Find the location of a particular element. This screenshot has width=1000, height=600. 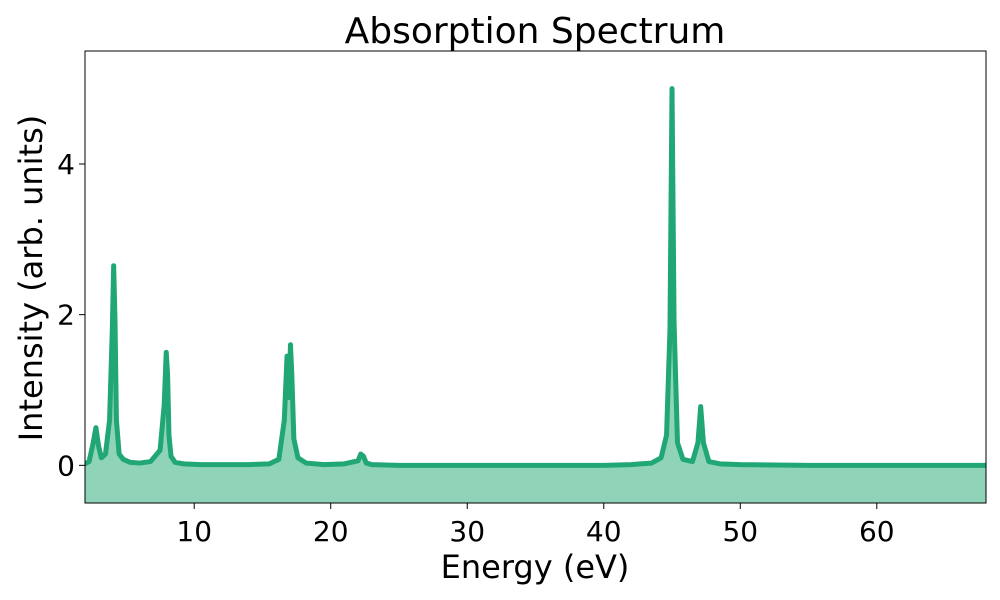

y-tick-label: 2 is located at coordinates (66, 315).